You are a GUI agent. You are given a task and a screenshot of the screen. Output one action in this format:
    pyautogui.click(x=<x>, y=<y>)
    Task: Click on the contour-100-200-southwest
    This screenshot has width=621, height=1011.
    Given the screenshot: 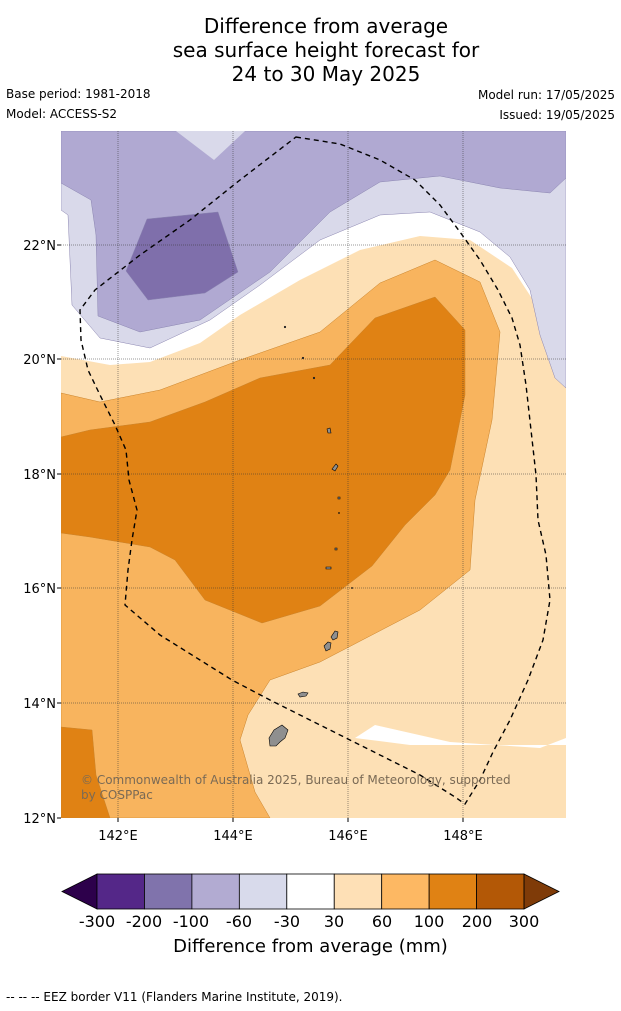 What is the action you would take?
    pyautogui.click(x=86, y=772)
    